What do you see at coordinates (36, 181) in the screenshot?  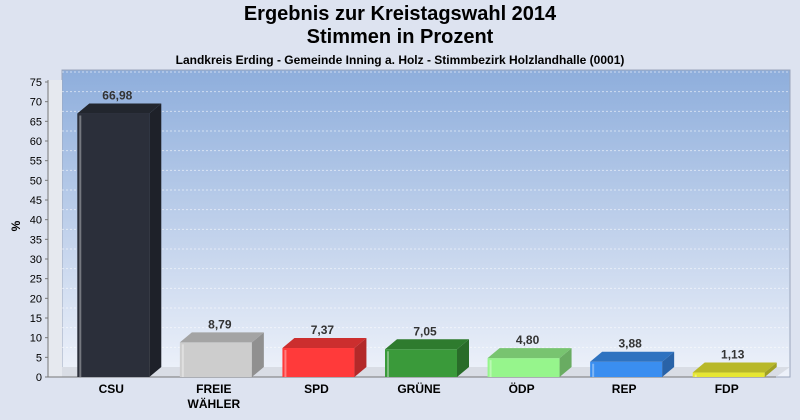 I see `y-tick-label: 50` at bounding box center [36, 181].